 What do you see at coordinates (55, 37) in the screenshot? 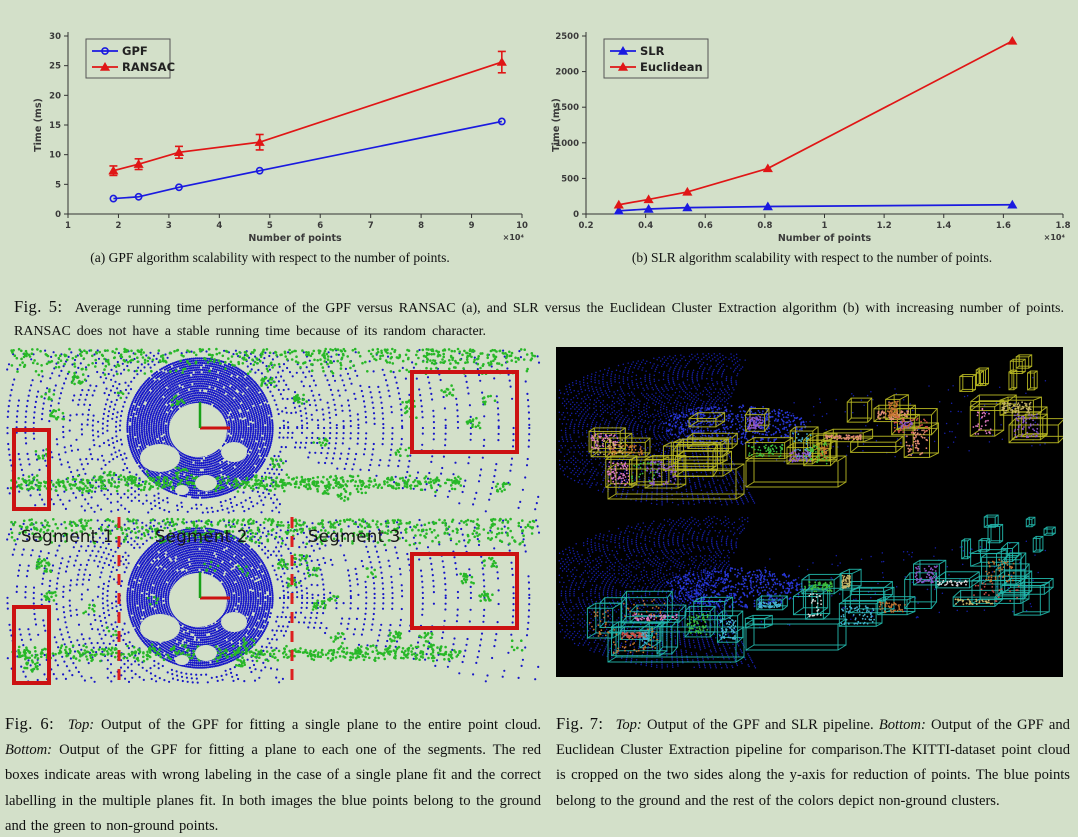
I see `svg-text: 30` at bounding box center [55, 37].